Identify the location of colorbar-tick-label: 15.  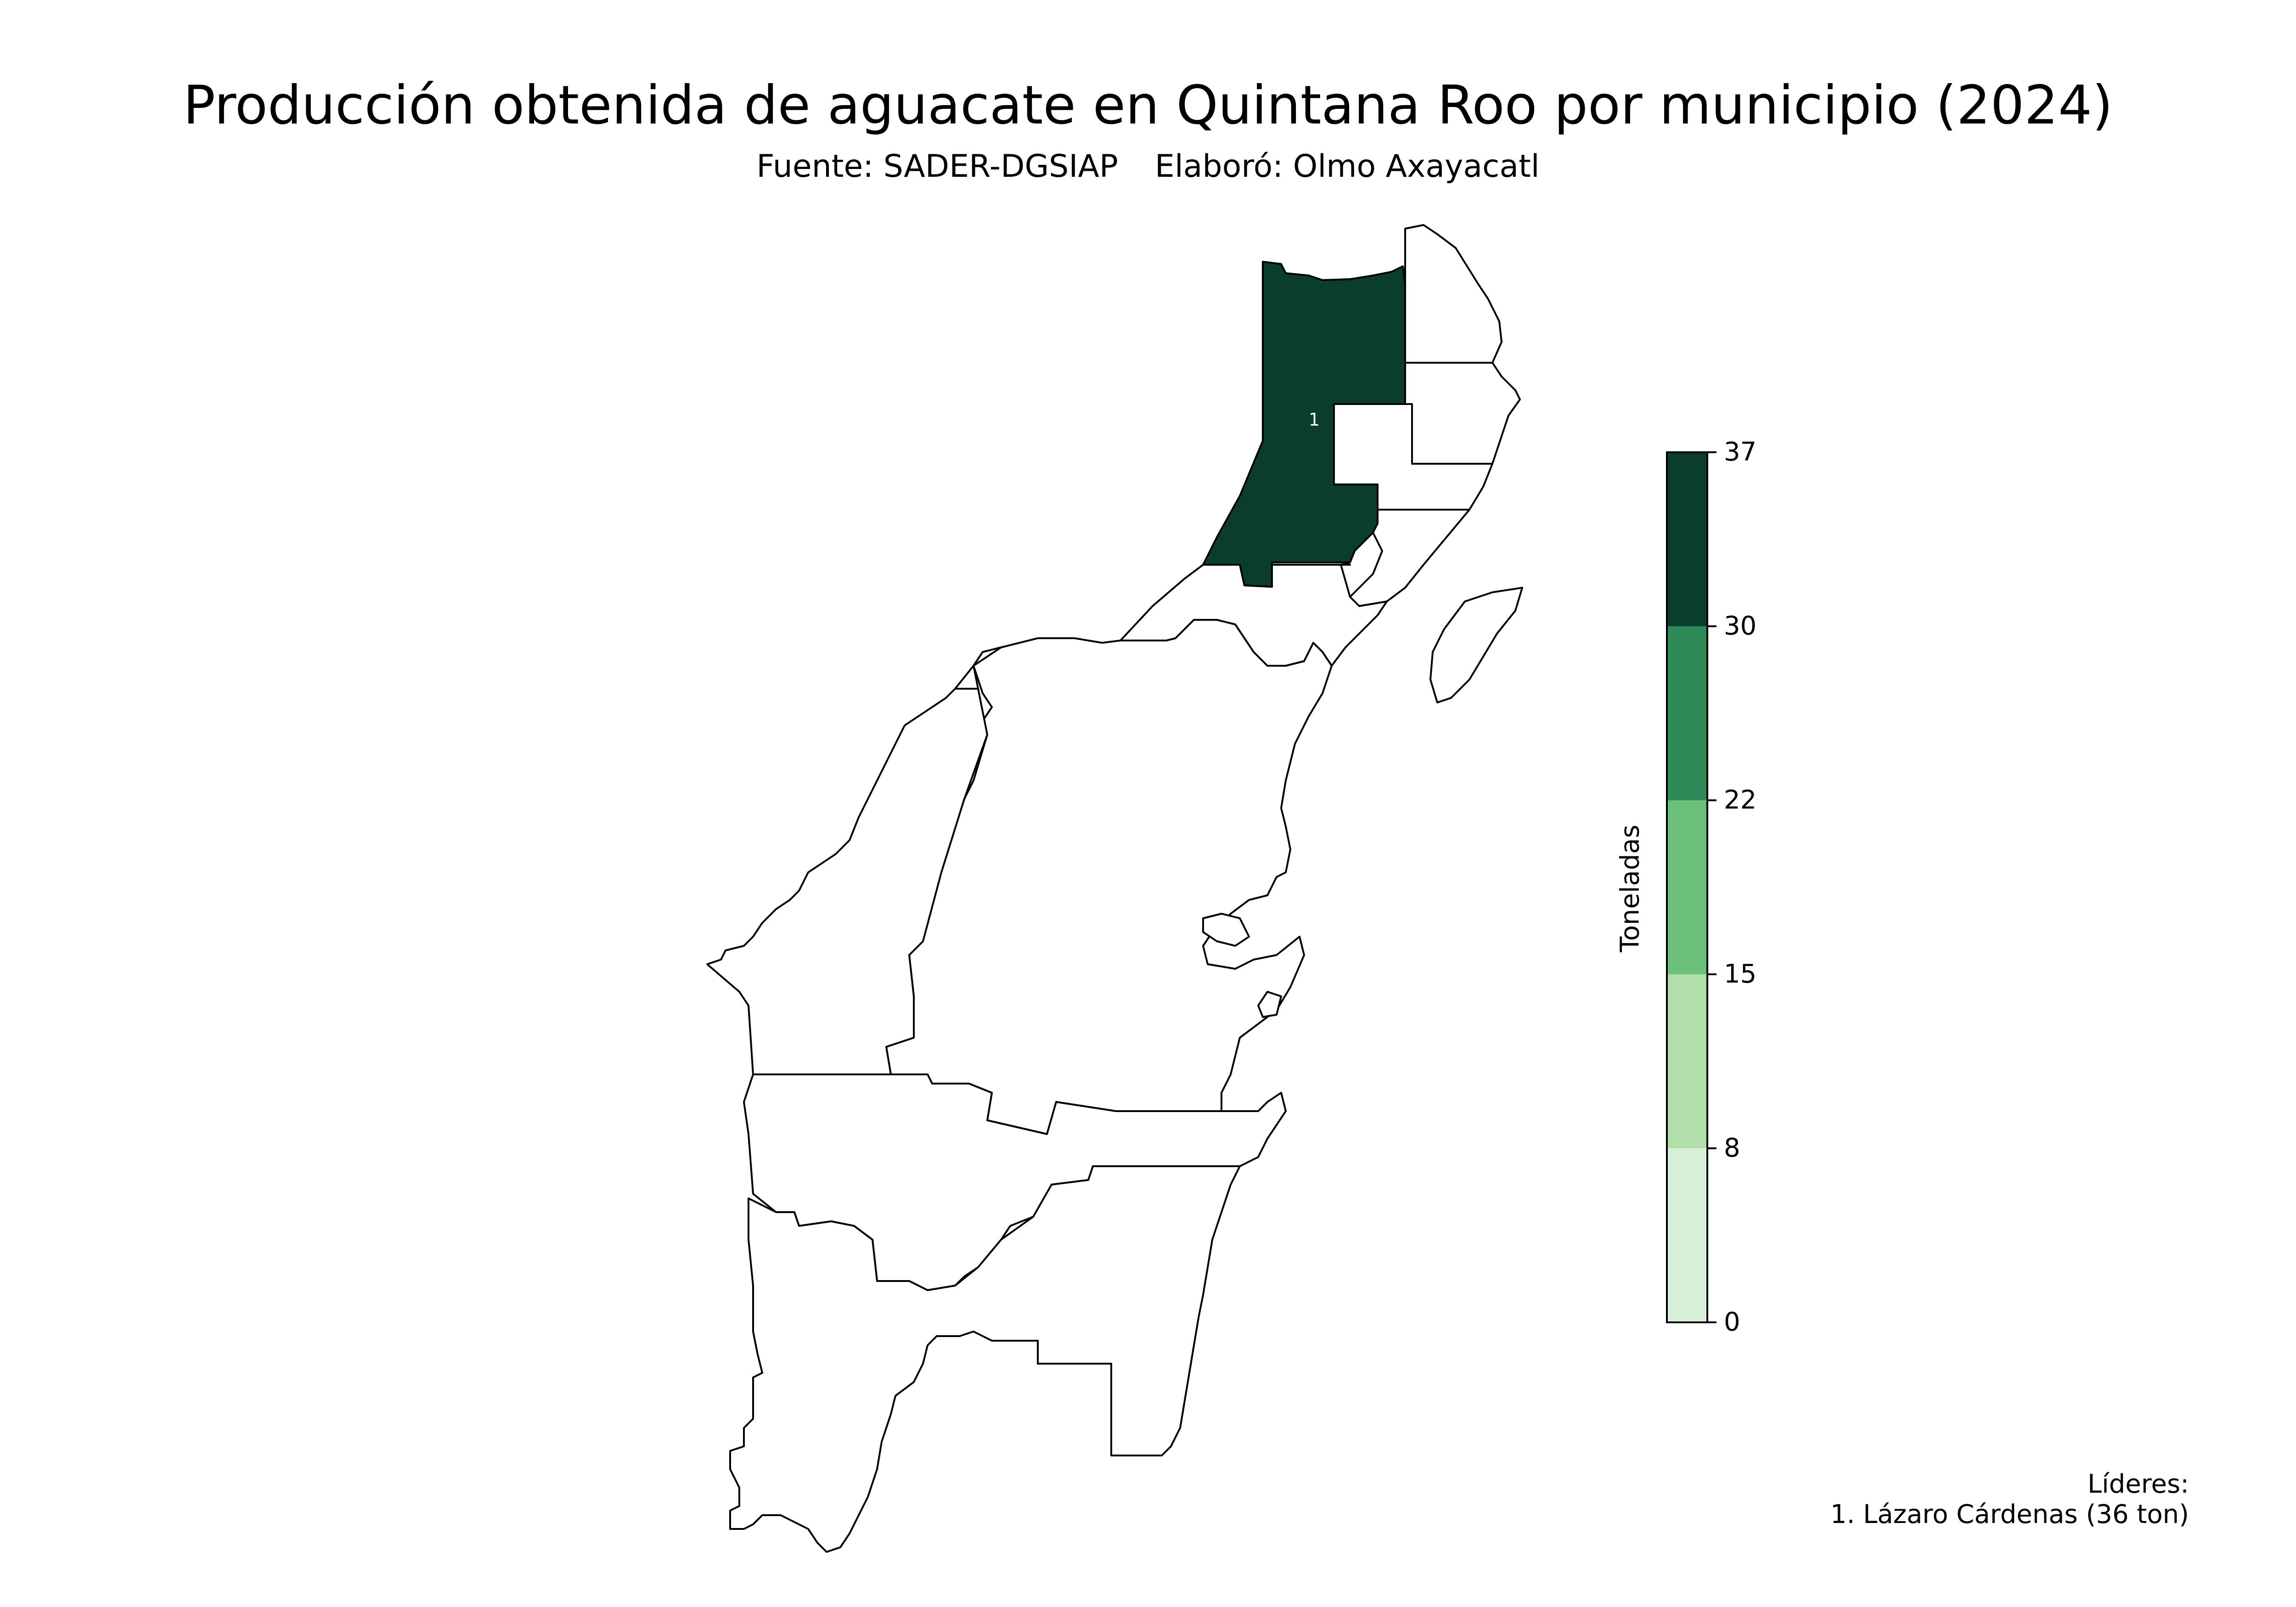
(1740, 974).